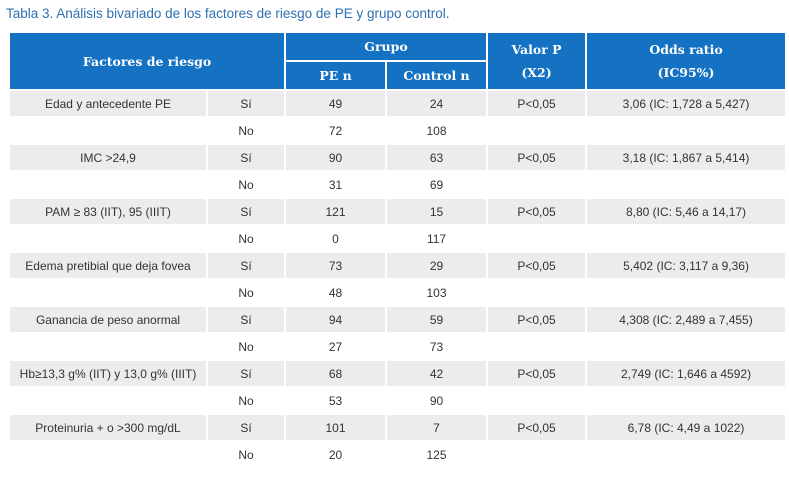  I want to click on table-row: No 0 117, so click(398, 238).